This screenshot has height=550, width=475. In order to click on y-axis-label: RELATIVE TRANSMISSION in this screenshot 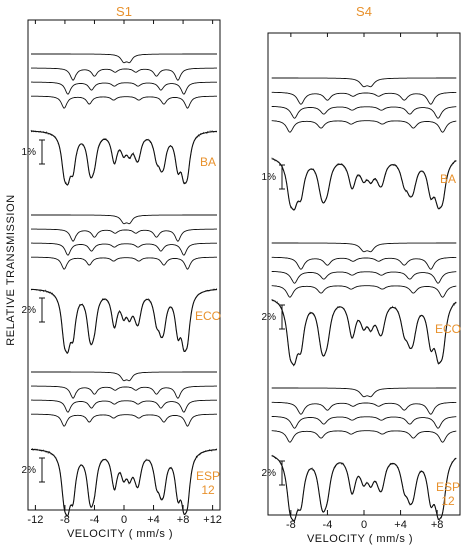, I will do `click(11, 270)`.